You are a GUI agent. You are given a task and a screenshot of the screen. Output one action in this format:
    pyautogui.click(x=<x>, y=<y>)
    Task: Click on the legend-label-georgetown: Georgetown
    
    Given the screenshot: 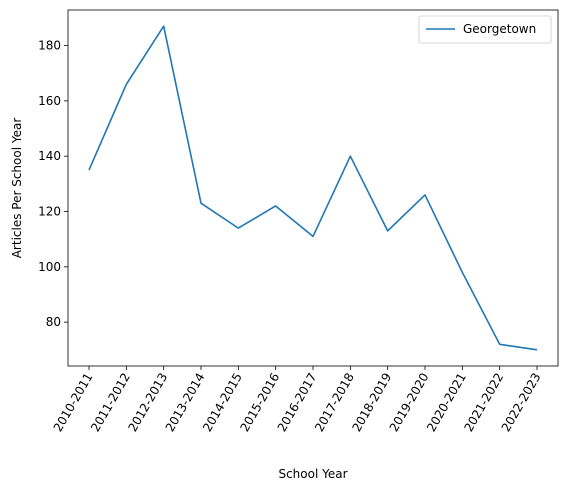 What is the action you would take?
    pyautogui.click(x=499, y=29)
    